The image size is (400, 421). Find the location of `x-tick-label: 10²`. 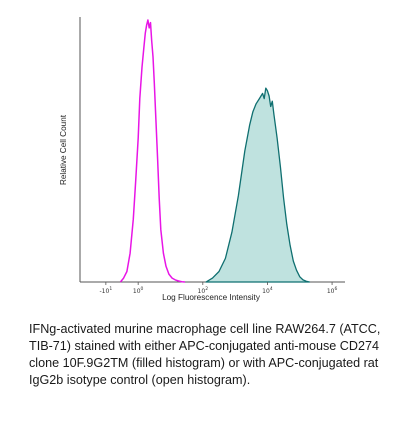

x-tick-label: 10² is located at coordinates (203, 290).